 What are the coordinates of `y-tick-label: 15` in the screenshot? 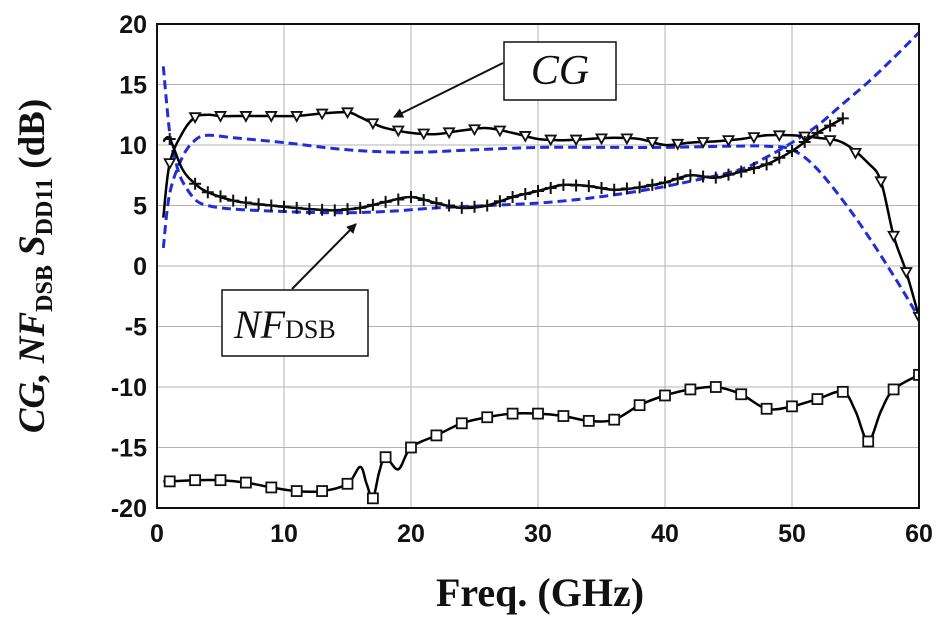 It's located at (133, 86).